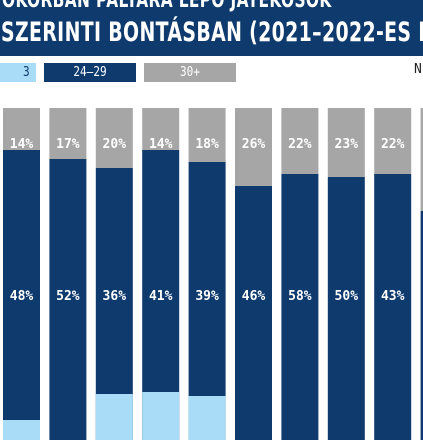 This screenshot has height=440, width=423. Describe the element at coordinates (418, 69) in the screenshot. I see `legend-right-text: N` at that location.